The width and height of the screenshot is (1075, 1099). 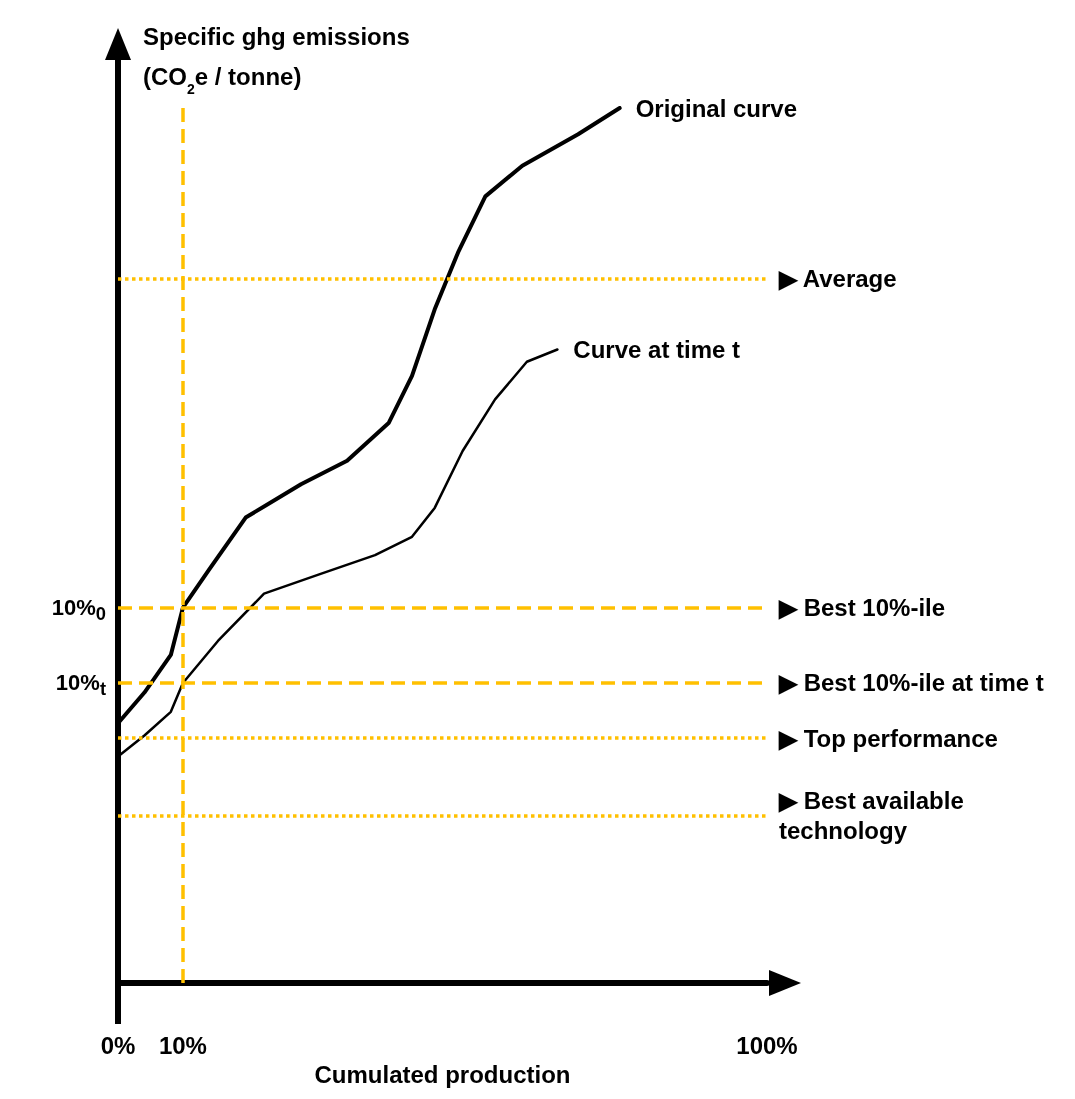 I want to click on ref-line-label: ▶ Top performance, so click(x=888, y=738).